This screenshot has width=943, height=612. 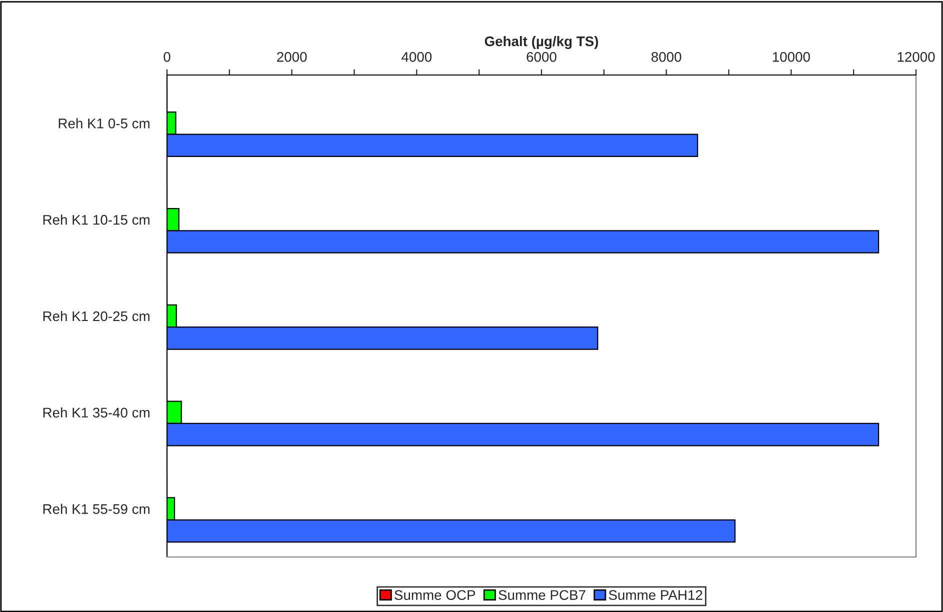 What do you see at coordinates (916, 57) in the screenshot?
I see `x-tick-label: 12000` at bounding box center [916, 57].